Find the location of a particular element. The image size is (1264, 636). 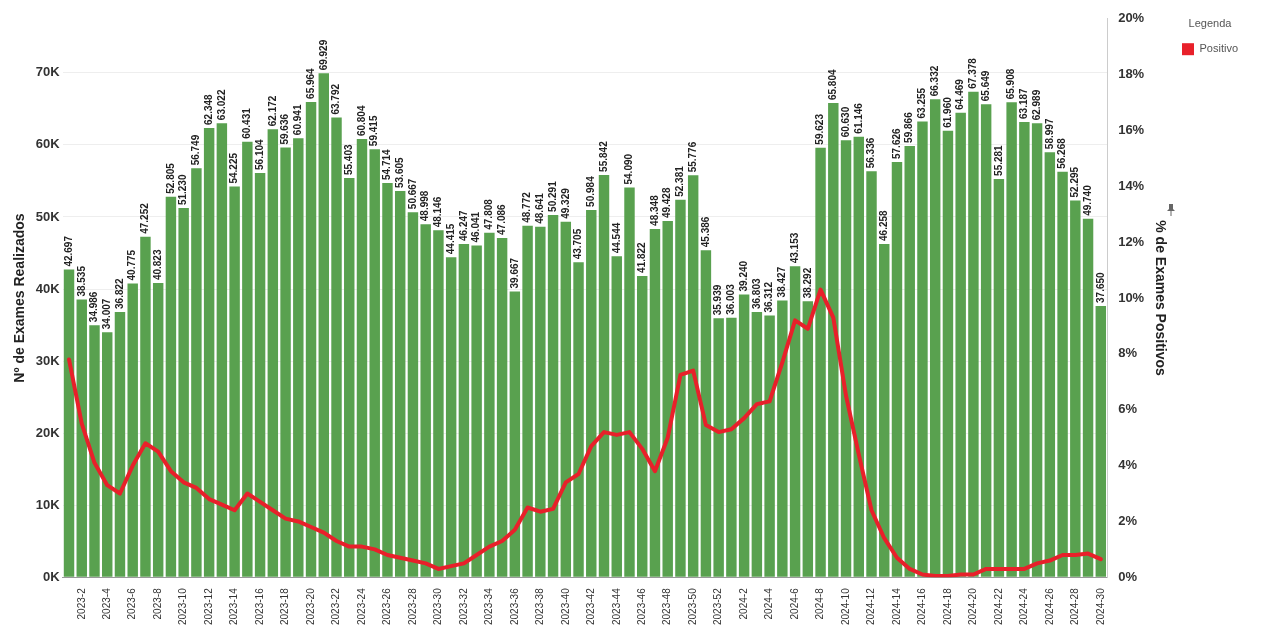

x-tick-label: 2023-42 is located at coordinates (591, 606).